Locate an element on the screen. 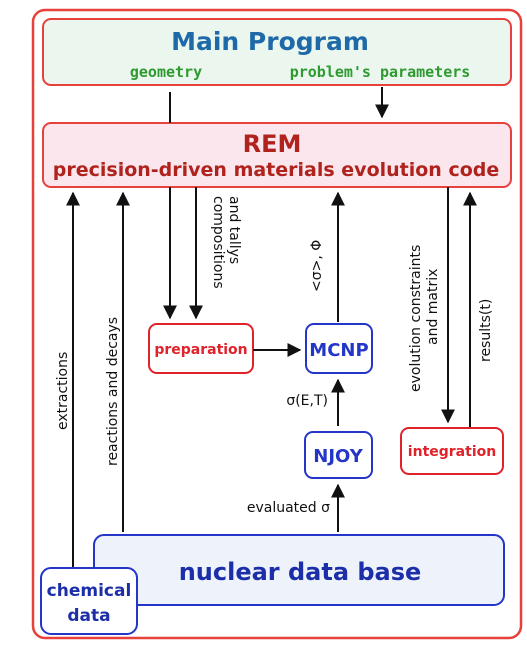 Image resolution: width=527 pixels, height=648 pixels. problem-parameters-label: problem's parameters is located at coordinates (380, 72).